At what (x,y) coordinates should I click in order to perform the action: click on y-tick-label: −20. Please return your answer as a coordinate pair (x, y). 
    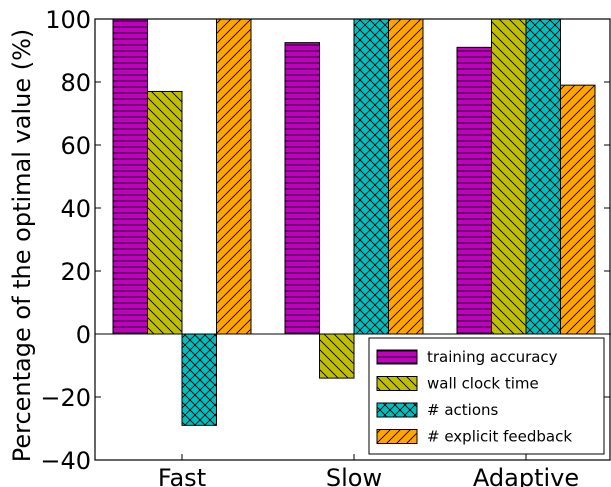
    Looking at the image, I should click on (65, 398).